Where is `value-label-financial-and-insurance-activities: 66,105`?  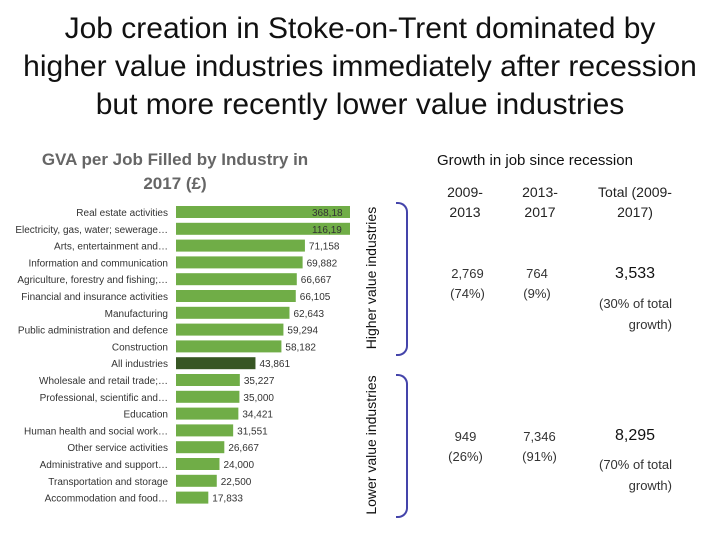 value-label-financial-and-insurance-activities: 66,105 is located at coordinates (315, 297).